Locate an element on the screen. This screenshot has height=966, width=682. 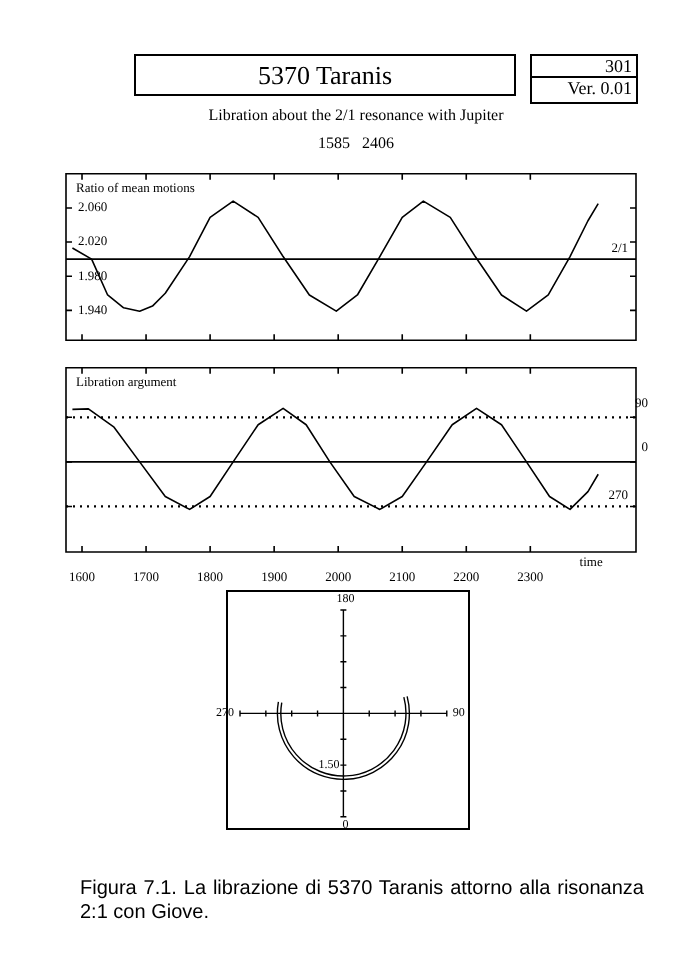
text: 301 is located at coordinates (617, 66).